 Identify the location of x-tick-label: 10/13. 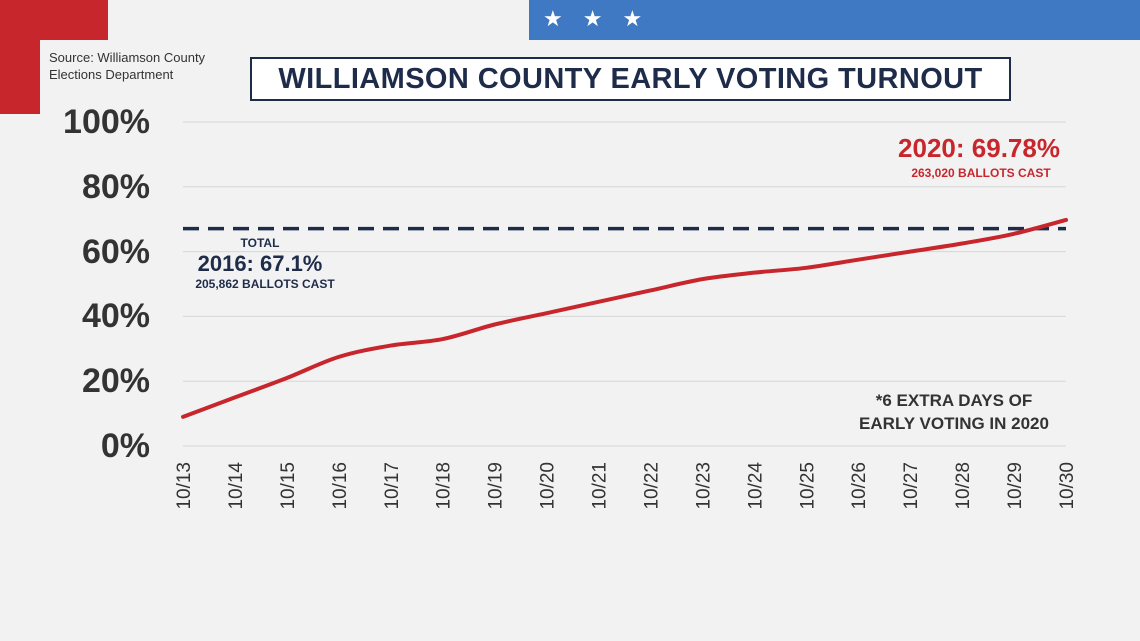
(184, 486).